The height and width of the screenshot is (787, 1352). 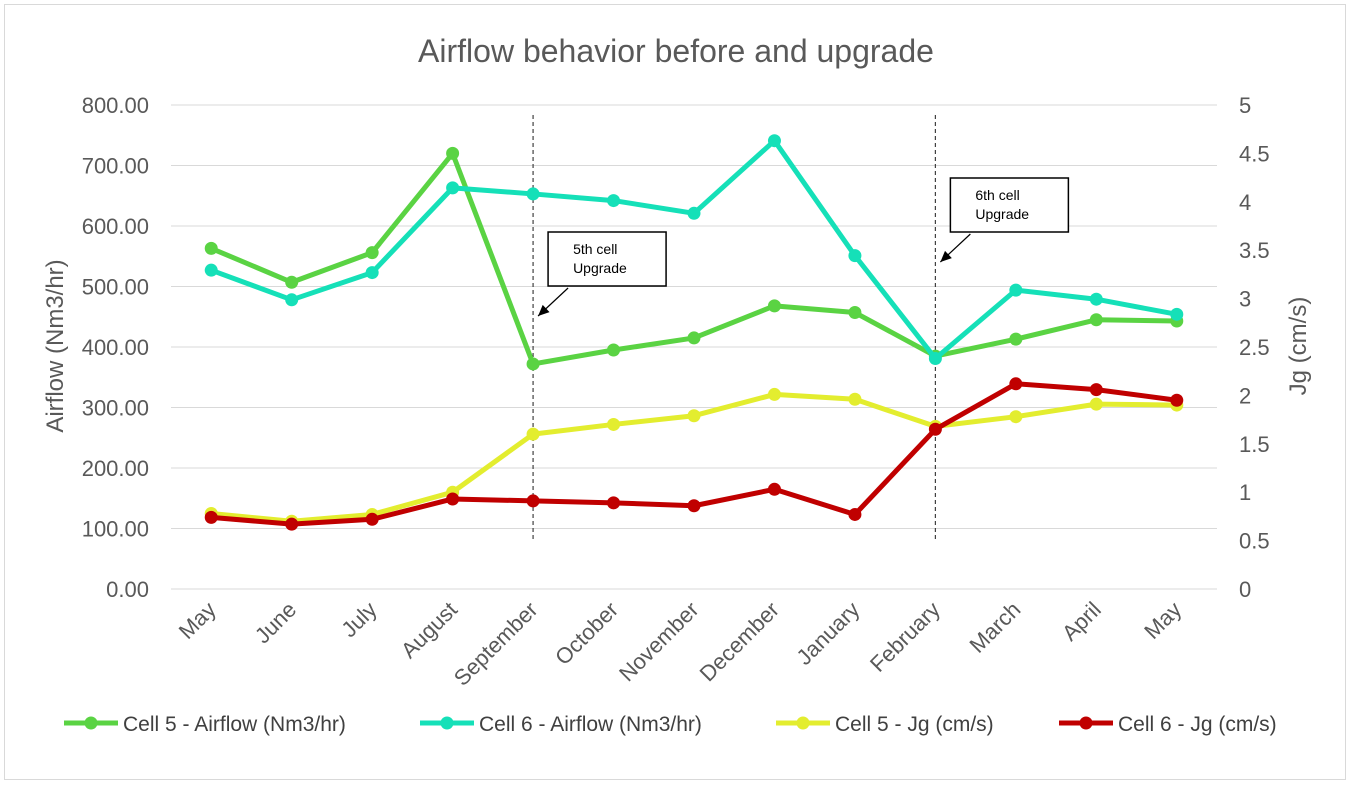 What do you see at coordinates (905, 637) in the screenshot?
I see `x-tick-label: February` at bounding box center [905, 637].